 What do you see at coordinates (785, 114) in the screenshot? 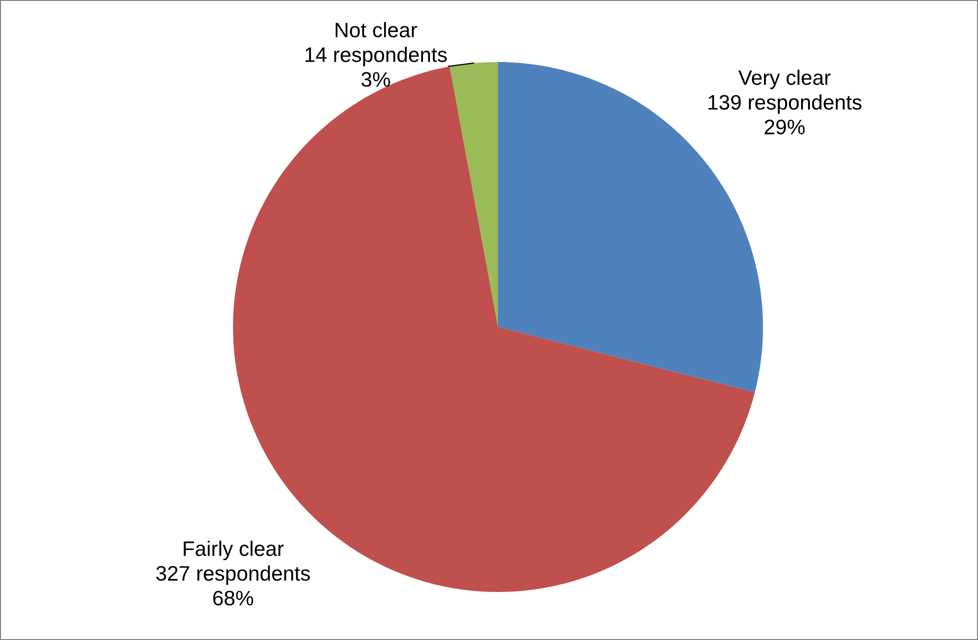
I see `data-label: 139 respondents 29%` at bounding box center [785, 114].